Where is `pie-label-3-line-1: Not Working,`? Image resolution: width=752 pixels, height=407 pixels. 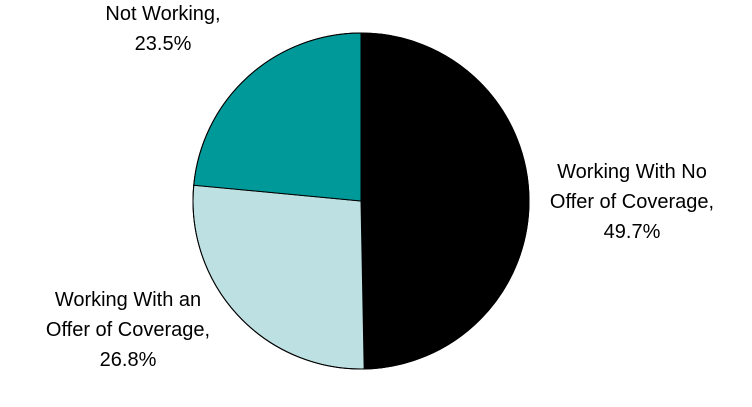
pie-label-3-line-1: Not Working, is located at coordinates (162, 14).